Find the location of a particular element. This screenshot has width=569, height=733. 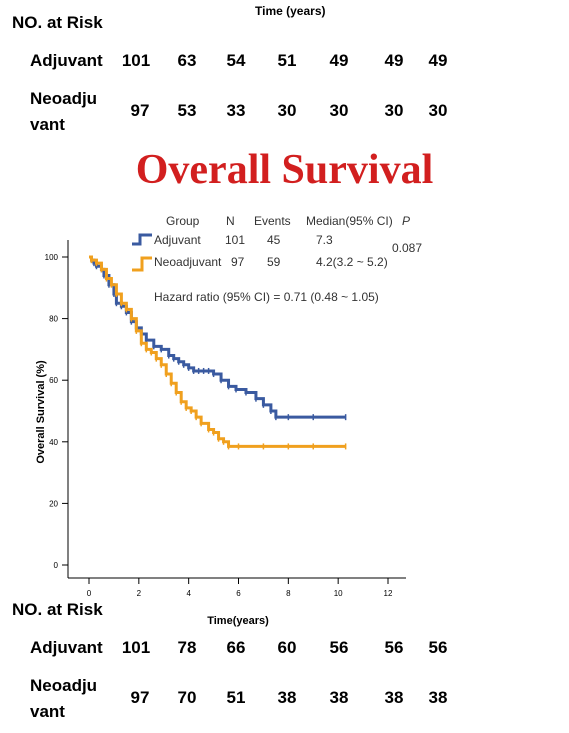

y-tick-label-20: 20 is located at coordinates (53, 503).